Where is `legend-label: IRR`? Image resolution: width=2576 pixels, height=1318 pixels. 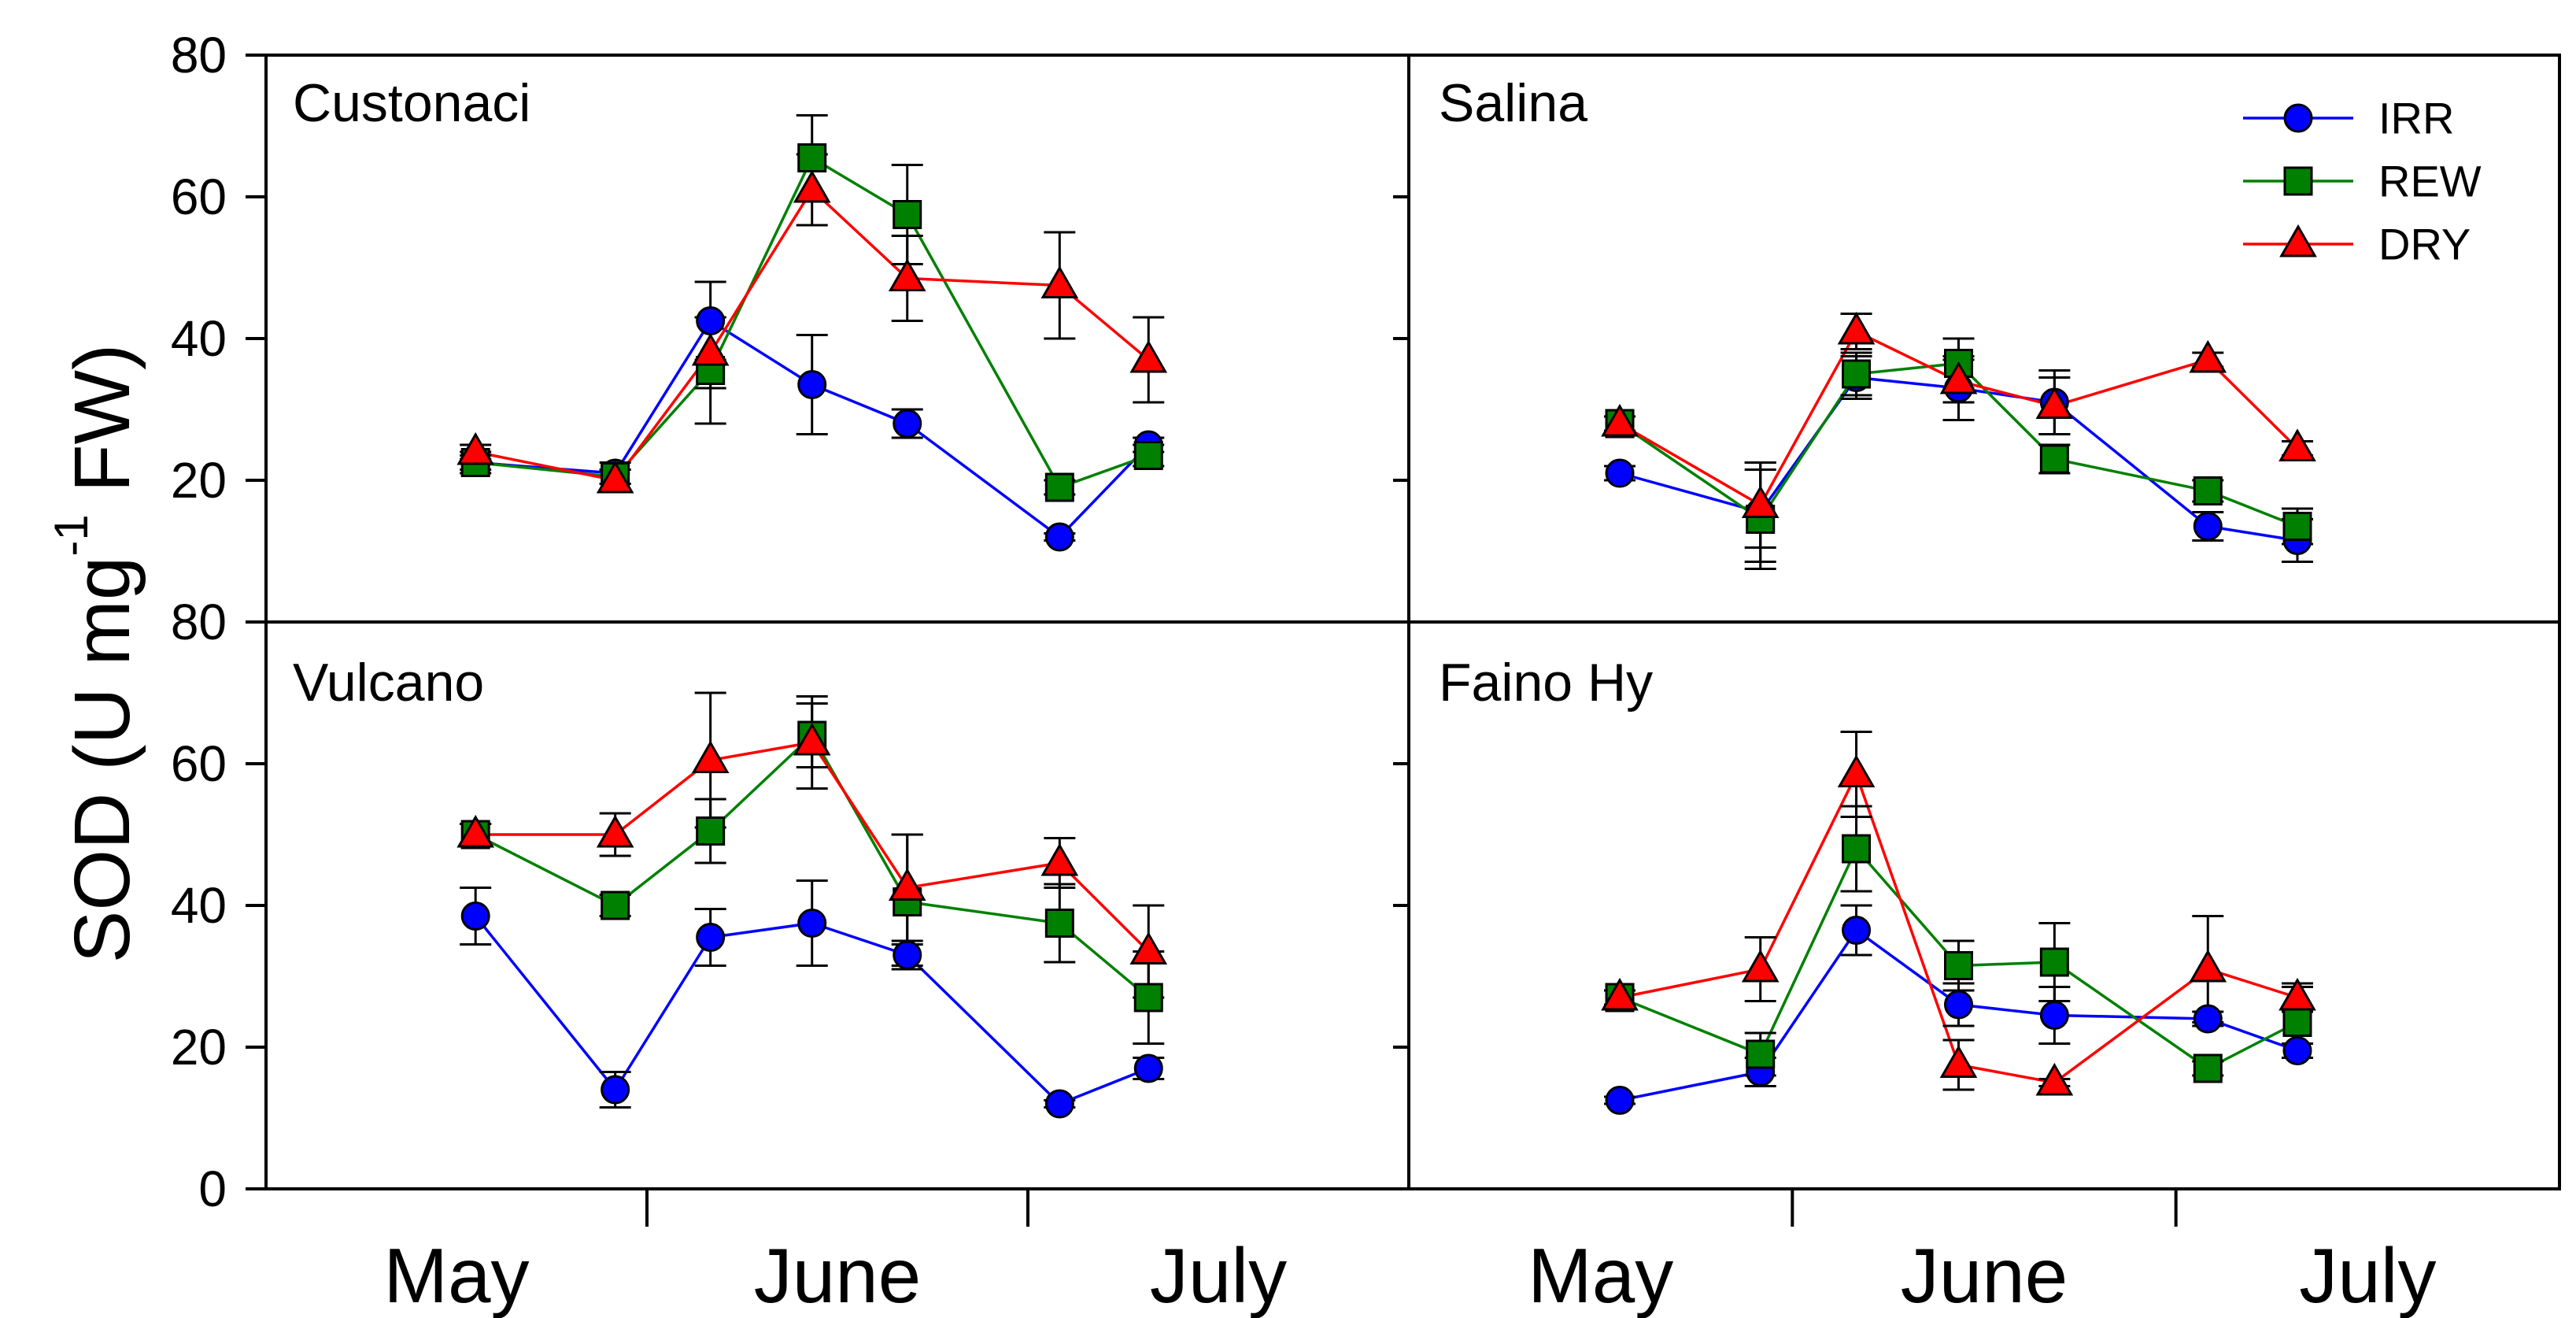
legend-label: IRR is located at coordinates (2416, 118).